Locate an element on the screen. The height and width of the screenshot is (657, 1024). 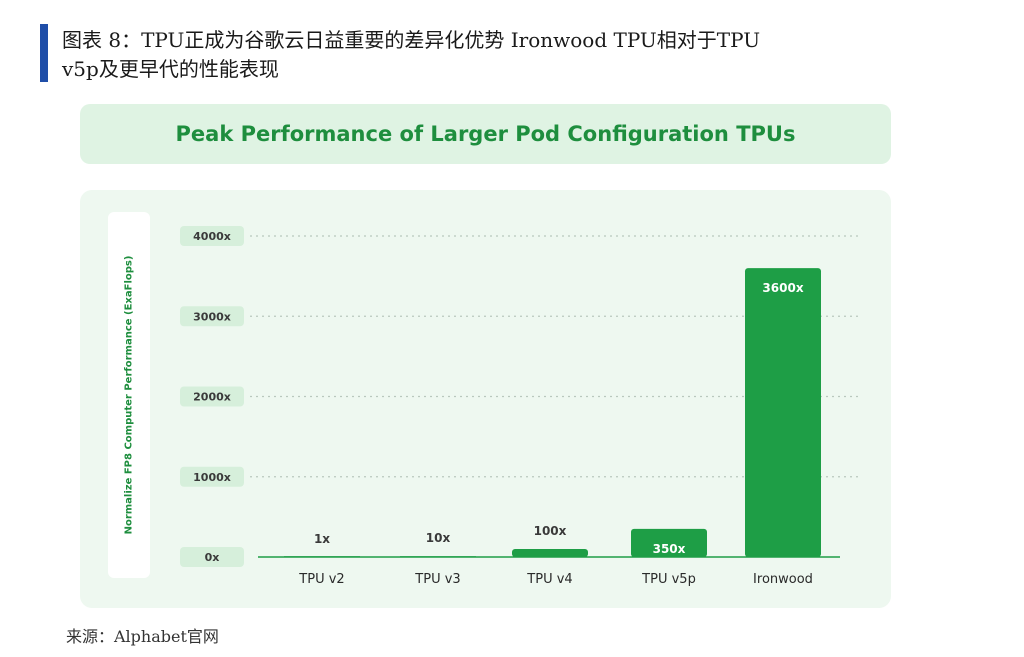
y-tick-label: 1000x is located at coordinates (212, 477).